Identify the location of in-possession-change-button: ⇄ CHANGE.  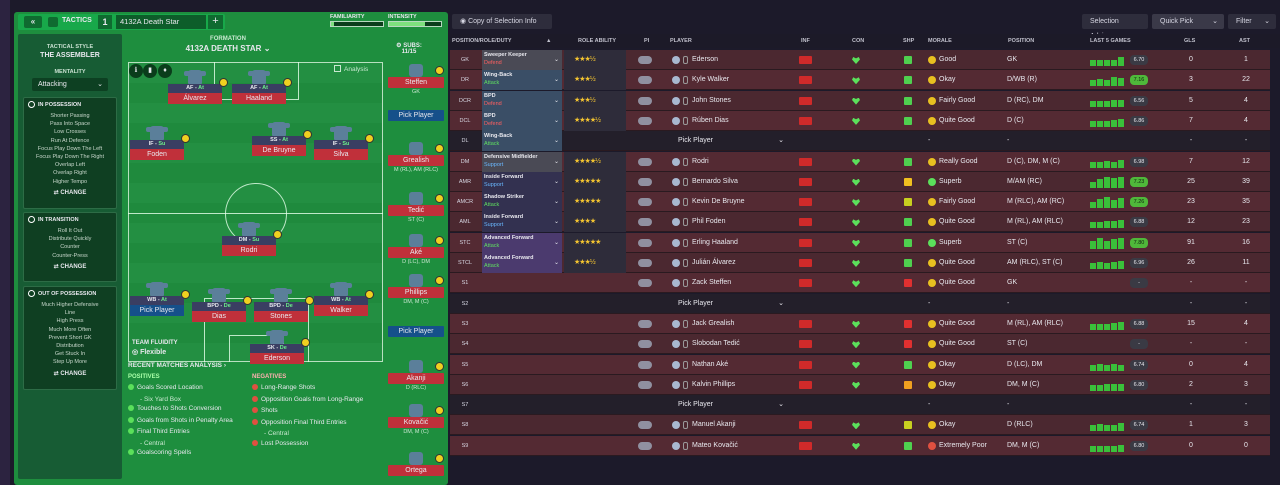
(70, 192).